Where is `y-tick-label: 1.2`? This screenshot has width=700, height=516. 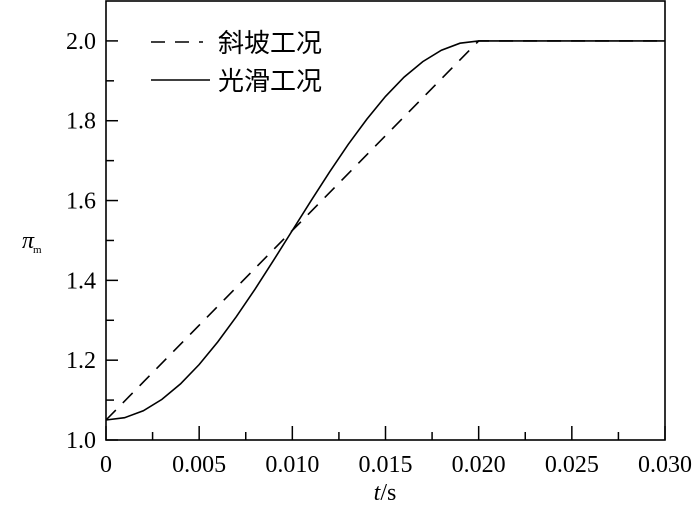
y-tick-label: 1.2 is located at coordinates (81, 361).